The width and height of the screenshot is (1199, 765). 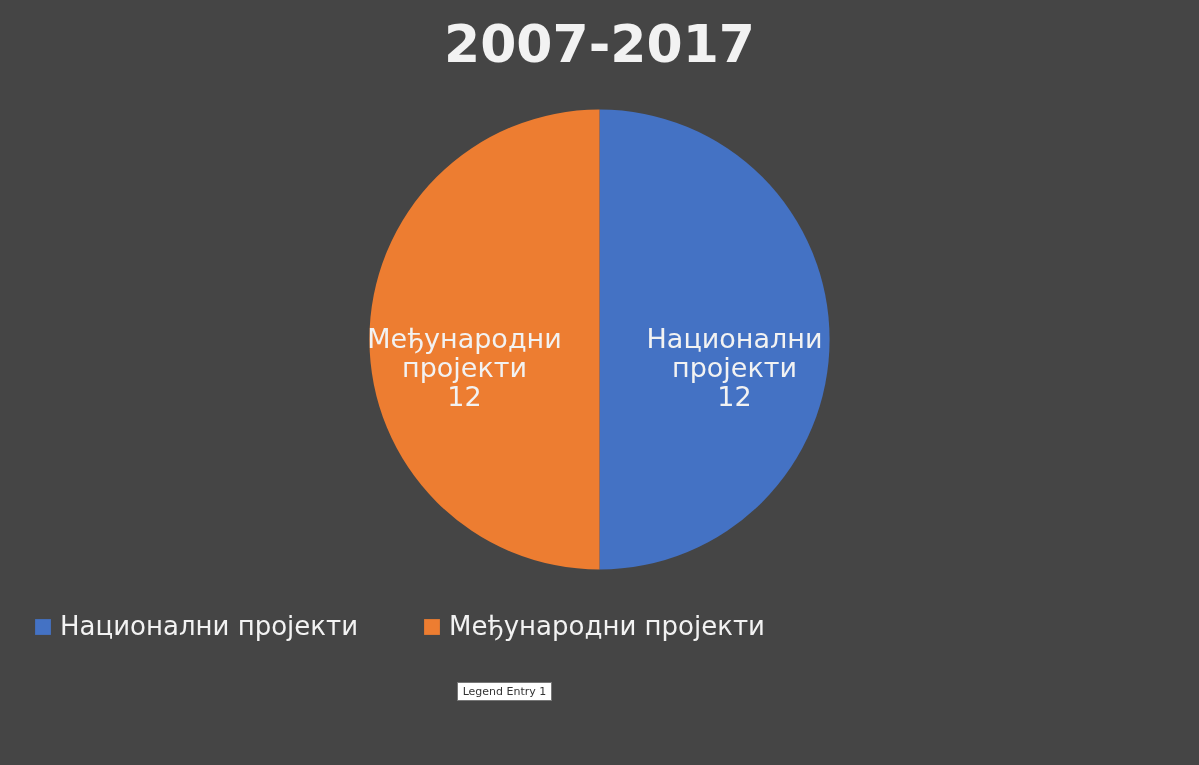 I want to click on chart-title: 2007-2017, so click(x=599, y=44).